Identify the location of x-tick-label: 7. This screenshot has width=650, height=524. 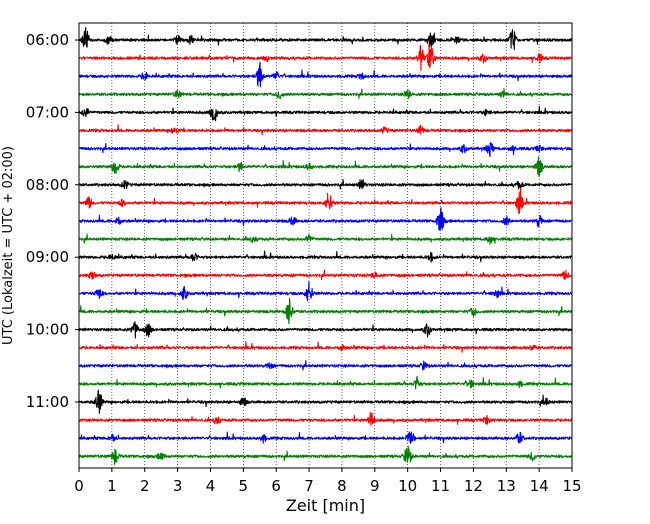
(309, 486).